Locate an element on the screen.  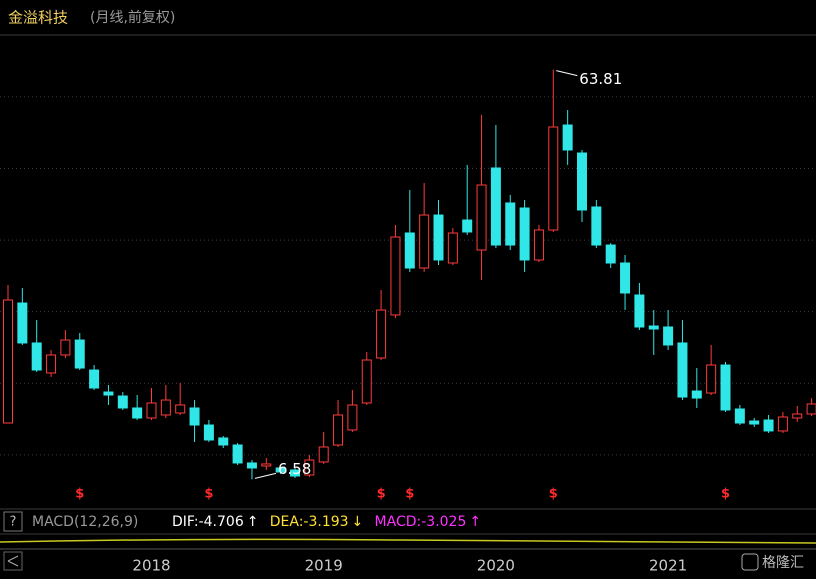
brand-text: 格隆汇 is located at coordinates (783, 563).